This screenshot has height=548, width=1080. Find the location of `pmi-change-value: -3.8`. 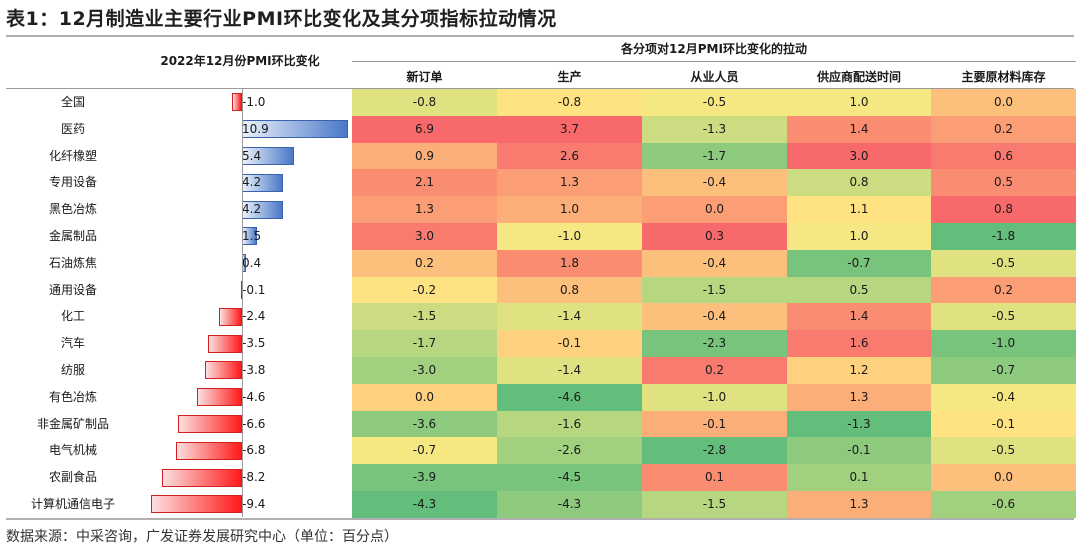

pmi-change-value: -3.8 is located at coordinates (254, 370).